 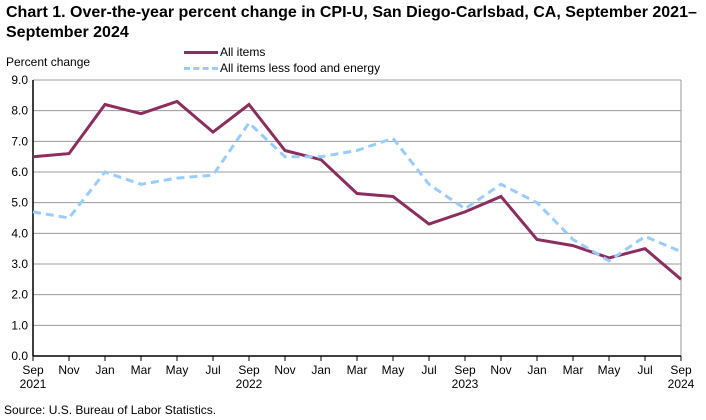 I want to click on y-tick-label: 7.0, so click(x=19, y=141).